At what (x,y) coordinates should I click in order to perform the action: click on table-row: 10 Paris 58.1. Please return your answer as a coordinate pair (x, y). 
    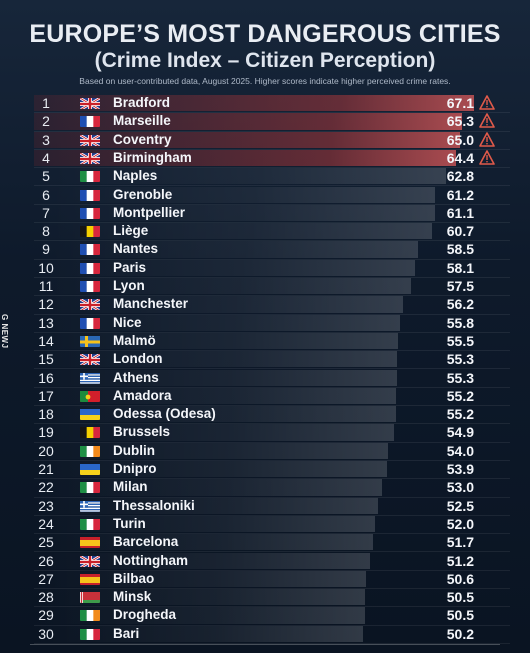
    Looking at the image, I should click on (272, 268).